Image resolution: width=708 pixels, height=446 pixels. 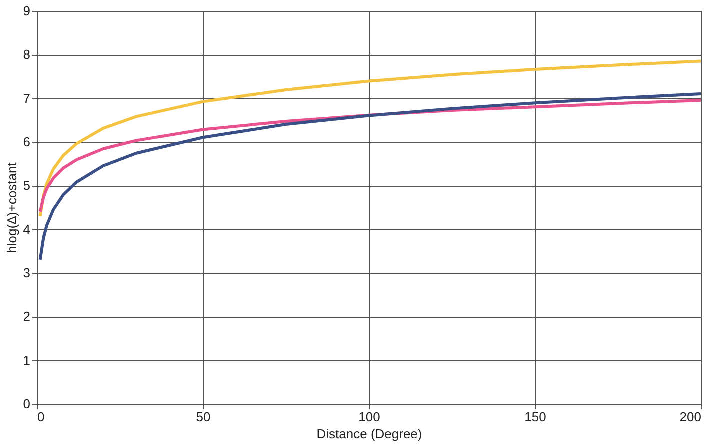 What do you see at coordinates (26, 142) in the screenshot?
I see `y-tick-label: 6` at bounding box center [26, 142].